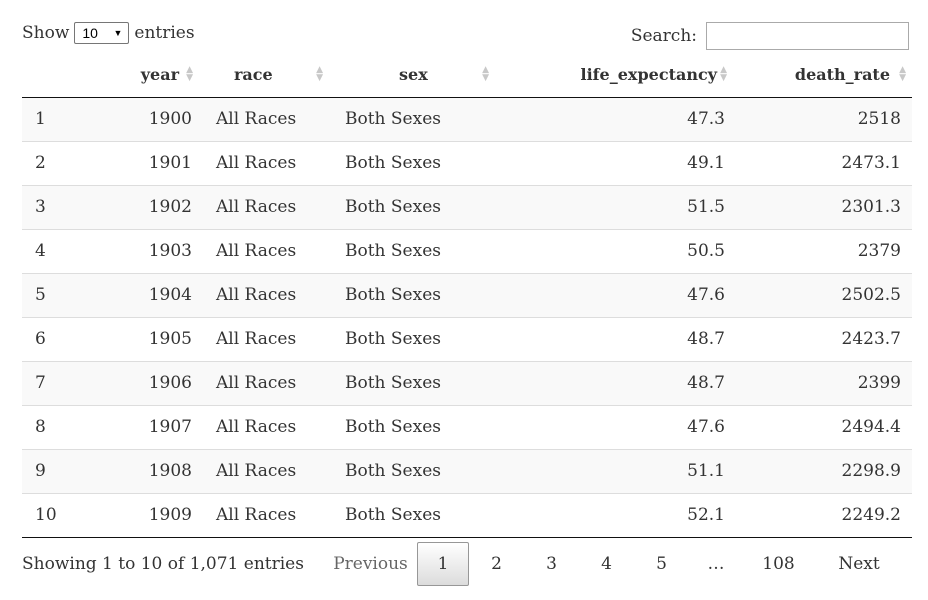 The width and height of the screenshot is (928, 600). I want to click on year-cell: 1903, so click(143, 250).